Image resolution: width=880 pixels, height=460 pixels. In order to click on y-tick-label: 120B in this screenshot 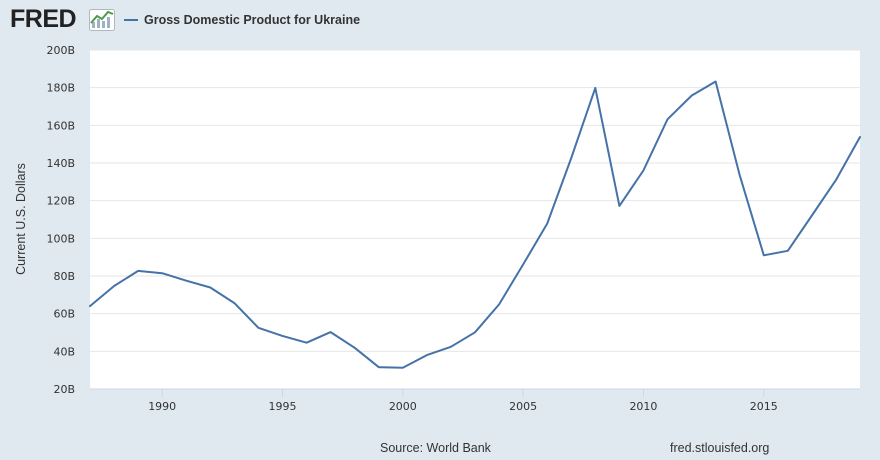, I will do `click(60, 201)`.